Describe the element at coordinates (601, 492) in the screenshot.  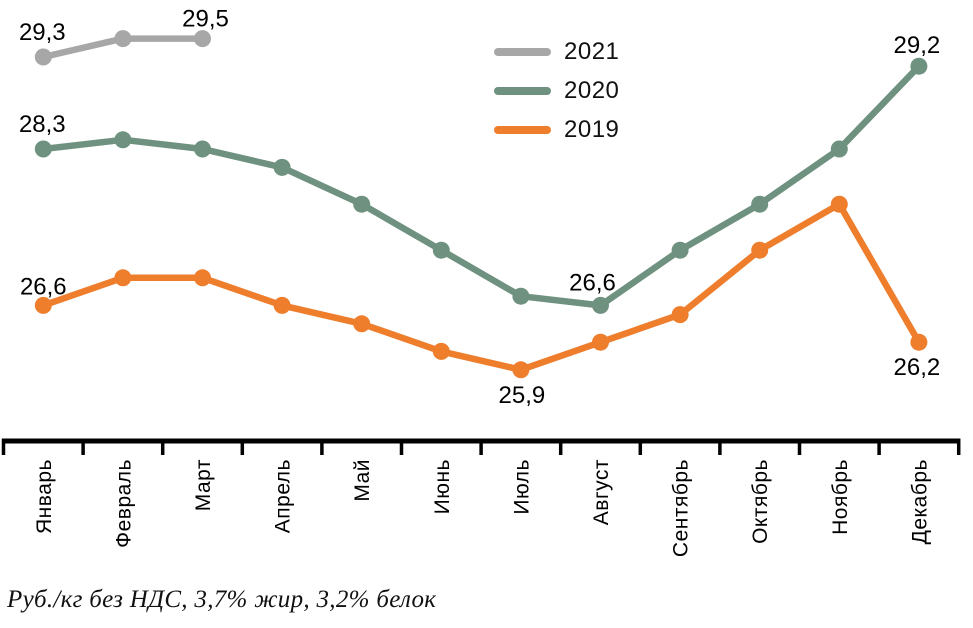
I see `month-label-8: Август` at that location.